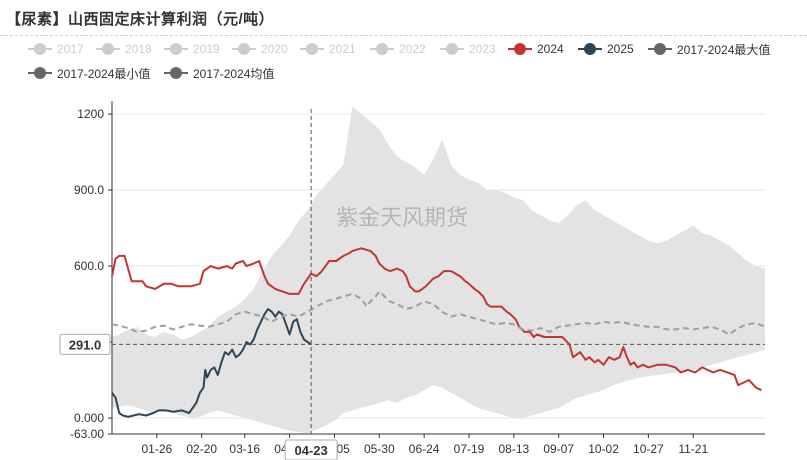 This screenshot has width=807, height=460. What do you see at coordinates (201, 449) in the screenshot?
I see `x-tick-label: 02-20` at bounding box center [201, 449].